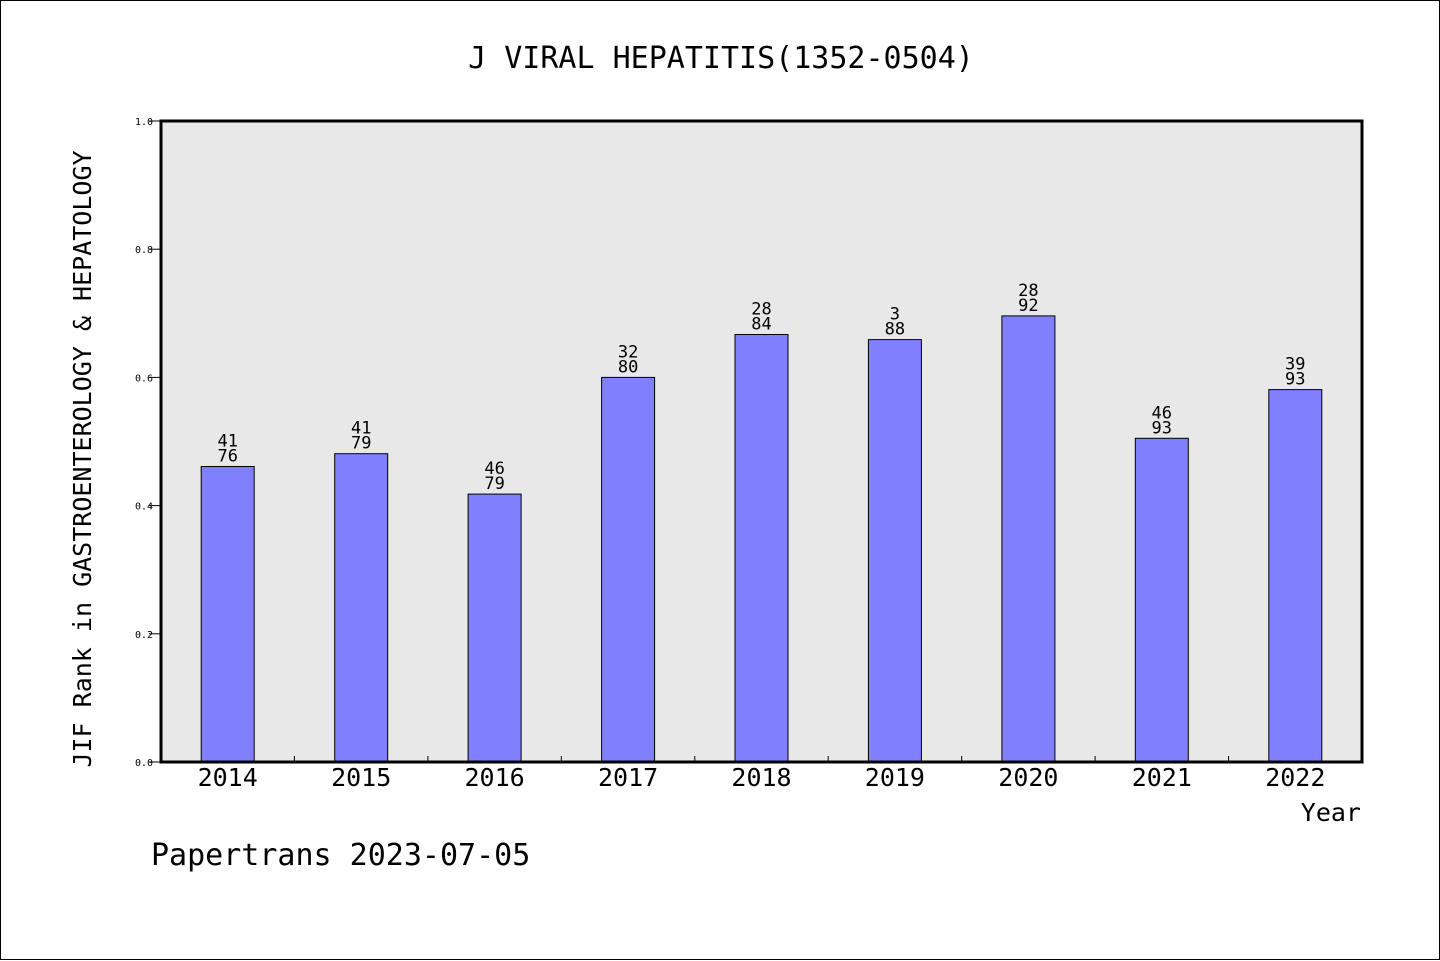 This screenshot has height=961, width=1440. What do you see at coordinates (1161, 600) in the screenshot?
I see `bar-2021` at bounding box center [1161, 600].